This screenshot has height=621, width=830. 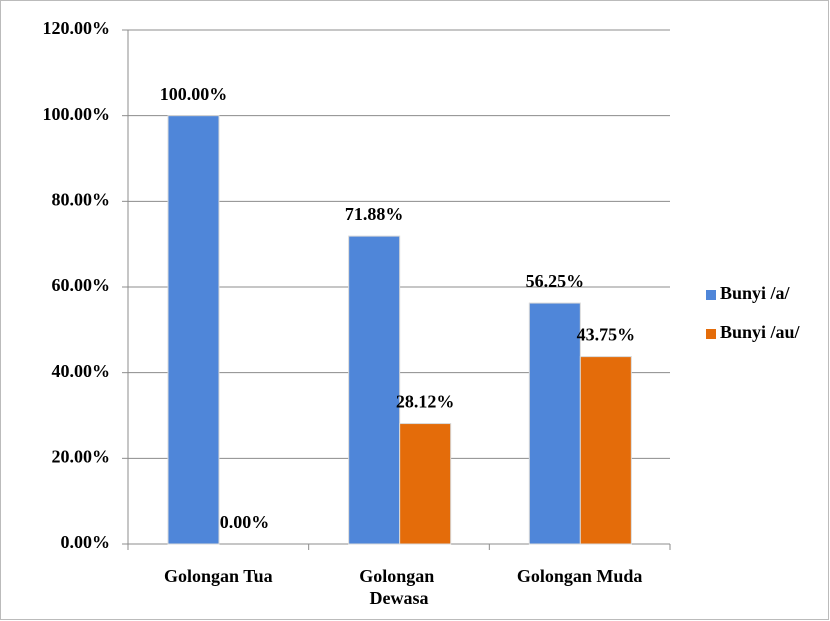 What do you see at coordinates (81, 371) in the screenshot?
I see `y-tick-label: 40.00%` at bounding box center [81, 371].